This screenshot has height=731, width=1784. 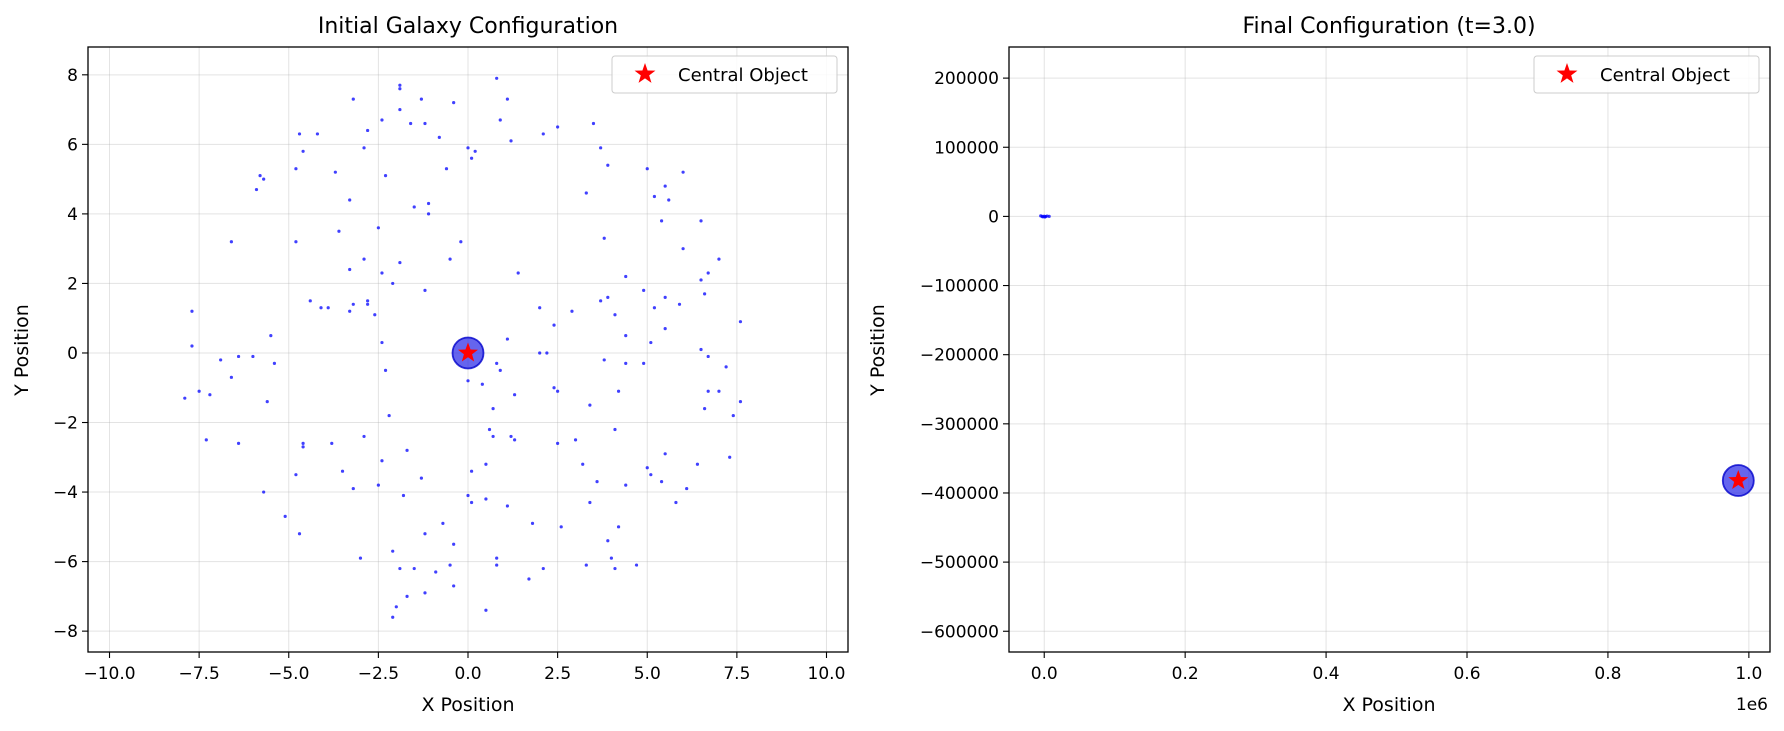 What do you see at coordinates (1738, 480) in the screenshot?
I see `right-central-object-star-icon` at bounding box center [1738, 480].